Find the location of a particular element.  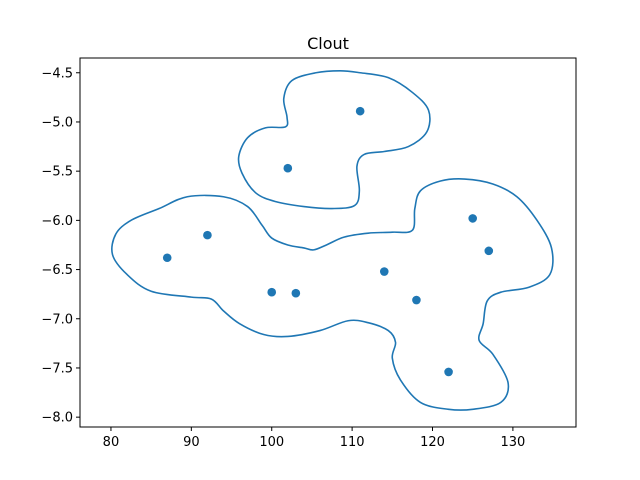

y-tick-label: −7.0 is located at coordinates (57, 319).